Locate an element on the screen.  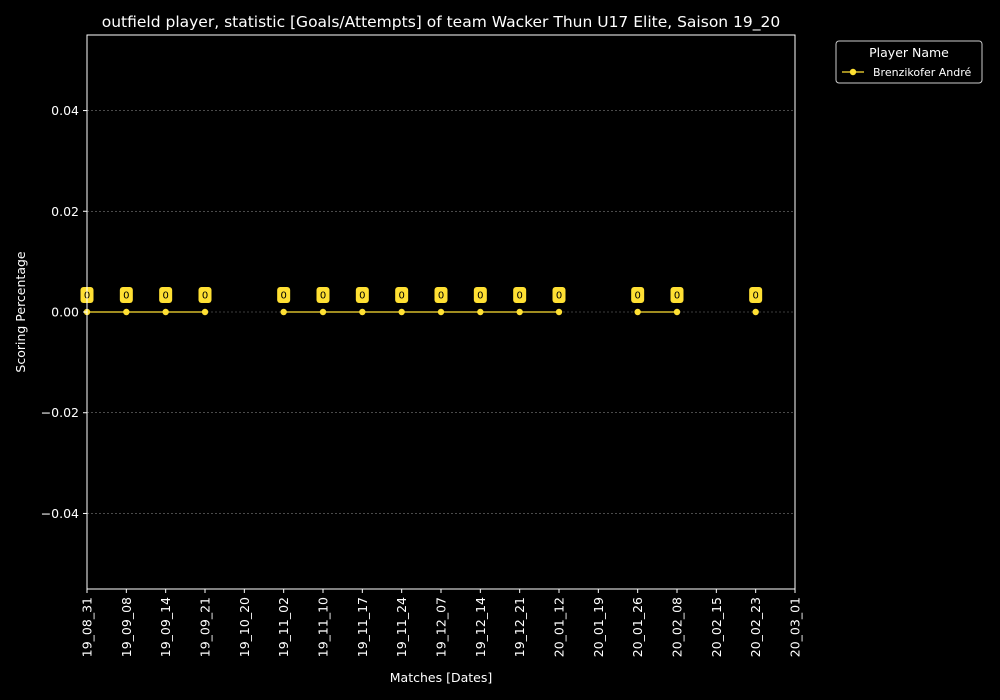
y-tick-label: 0.00 is located at coordinates (65, 312).